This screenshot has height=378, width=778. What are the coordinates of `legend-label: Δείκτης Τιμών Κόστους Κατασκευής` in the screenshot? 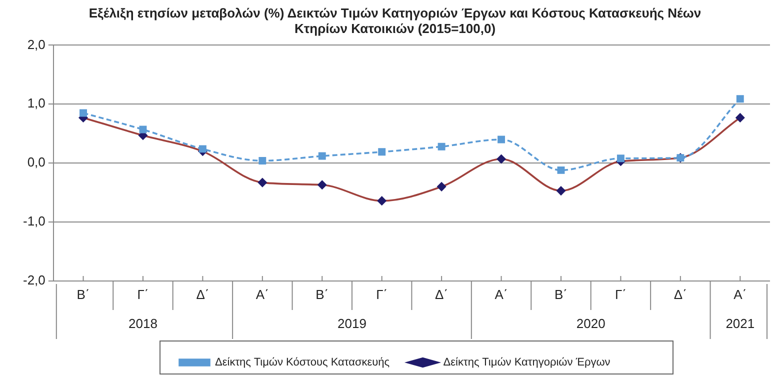 It's located at (302, 362).